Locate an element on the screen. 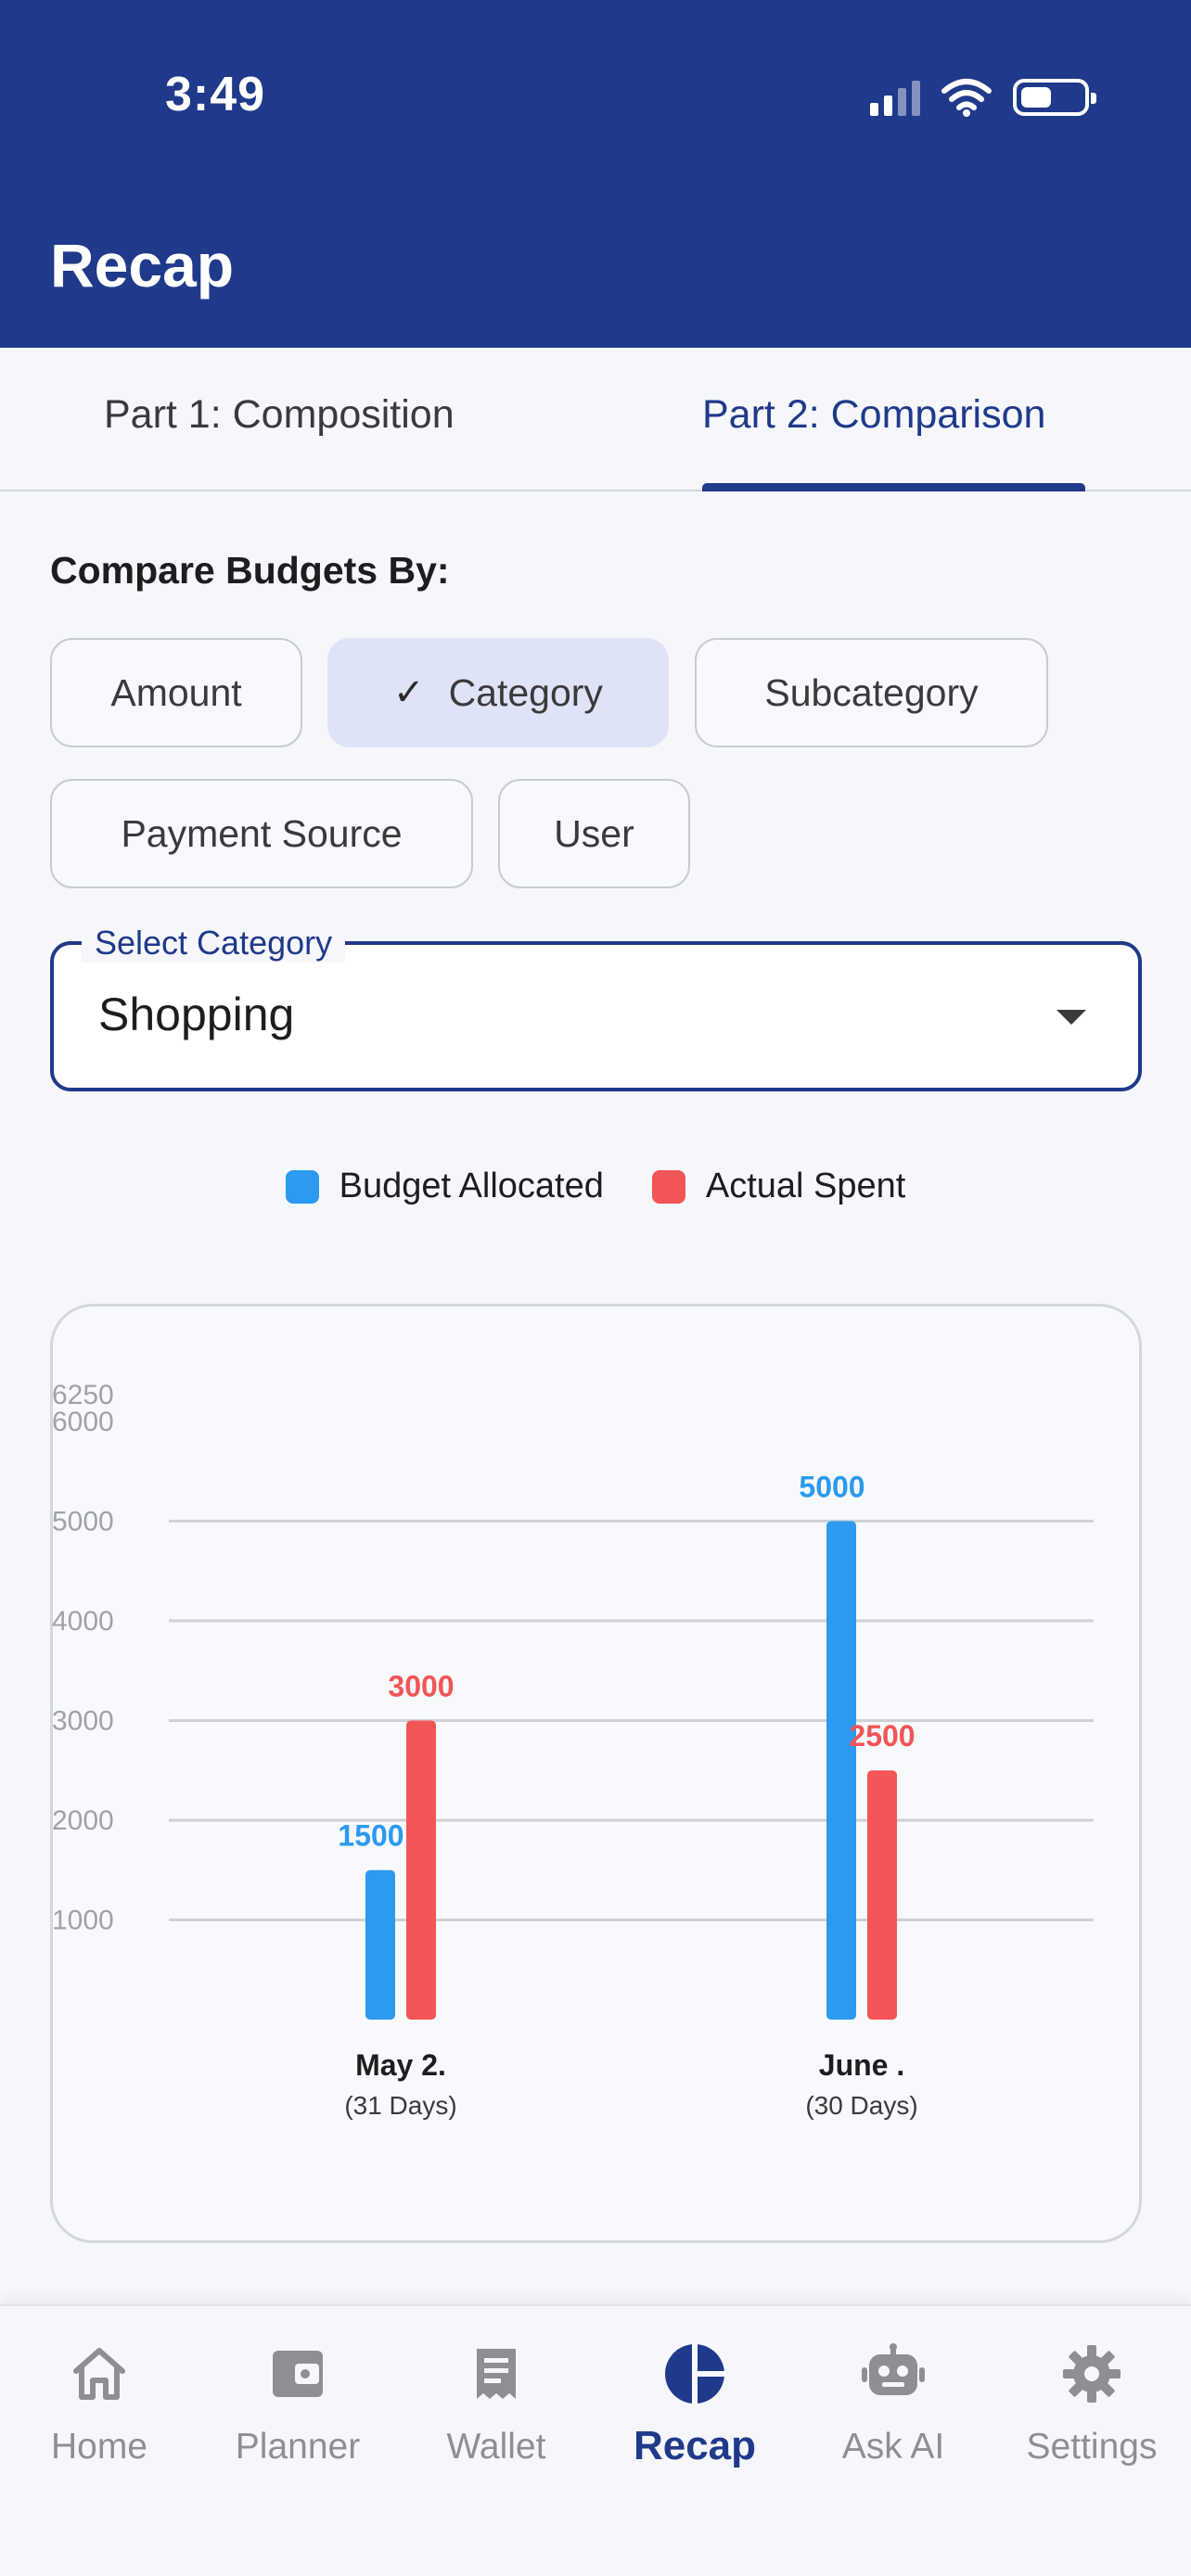  y-tick-label: 3000 is located at coordinates (83, 1720).